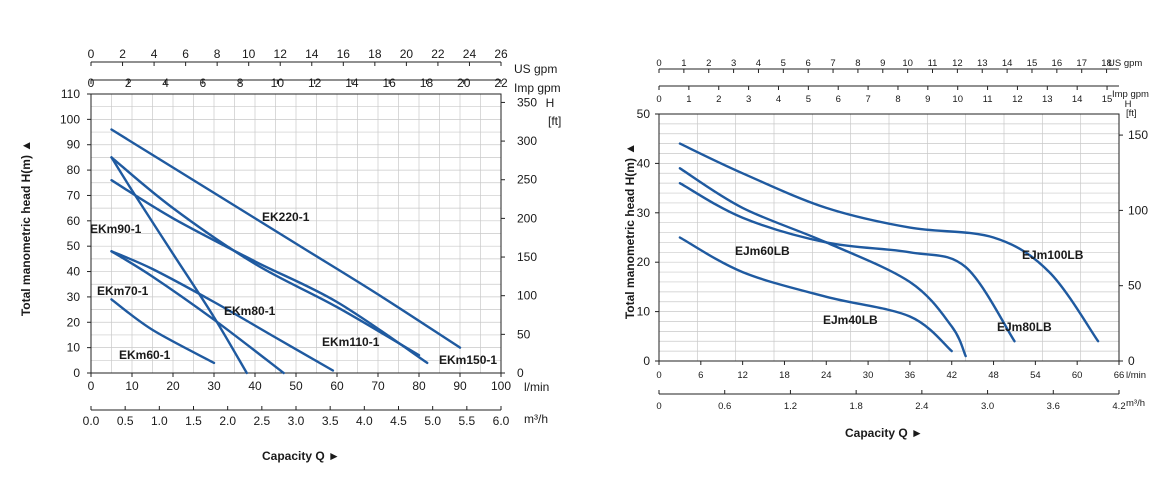 The image size is (1176, 484). I want to click on us-tick-label: 17, so click(1081, 63).